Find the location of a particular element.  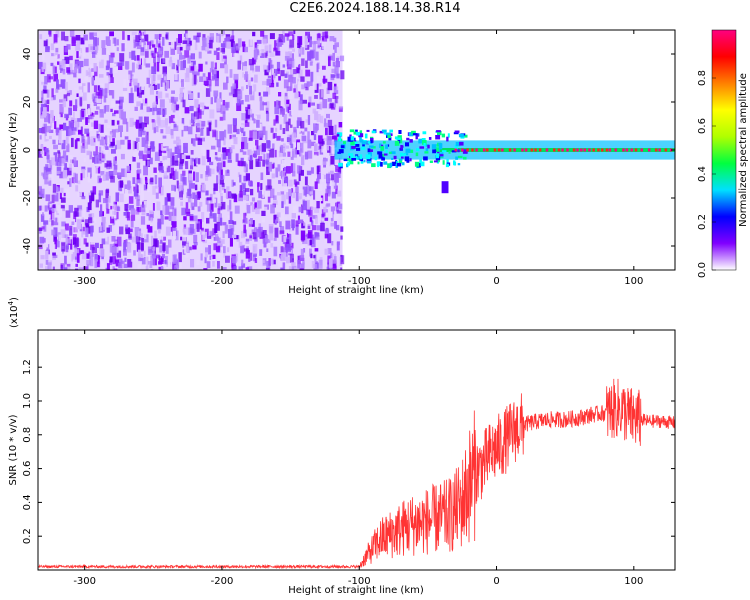

x-tick-label: 100 is located at coordinates (633, 581).